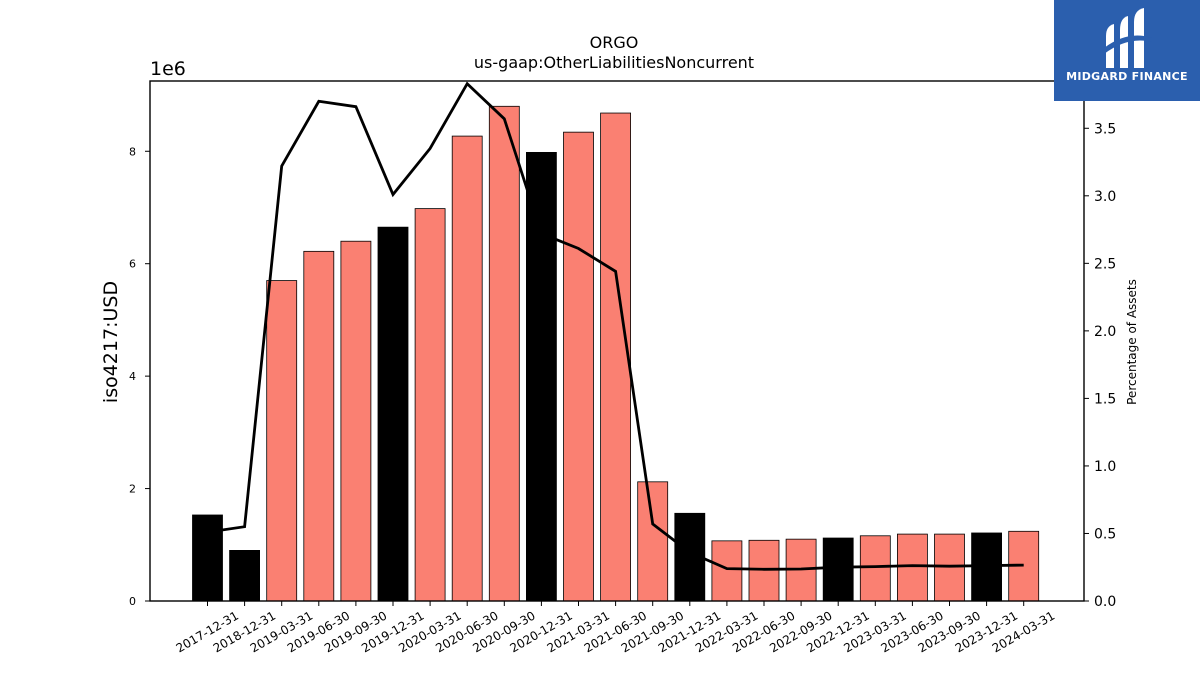 This screenshot has width=1200, height=675. Describe the element at coordinates (132, 151) in the screenshot. I see `y-tick-label: 8` at that location.